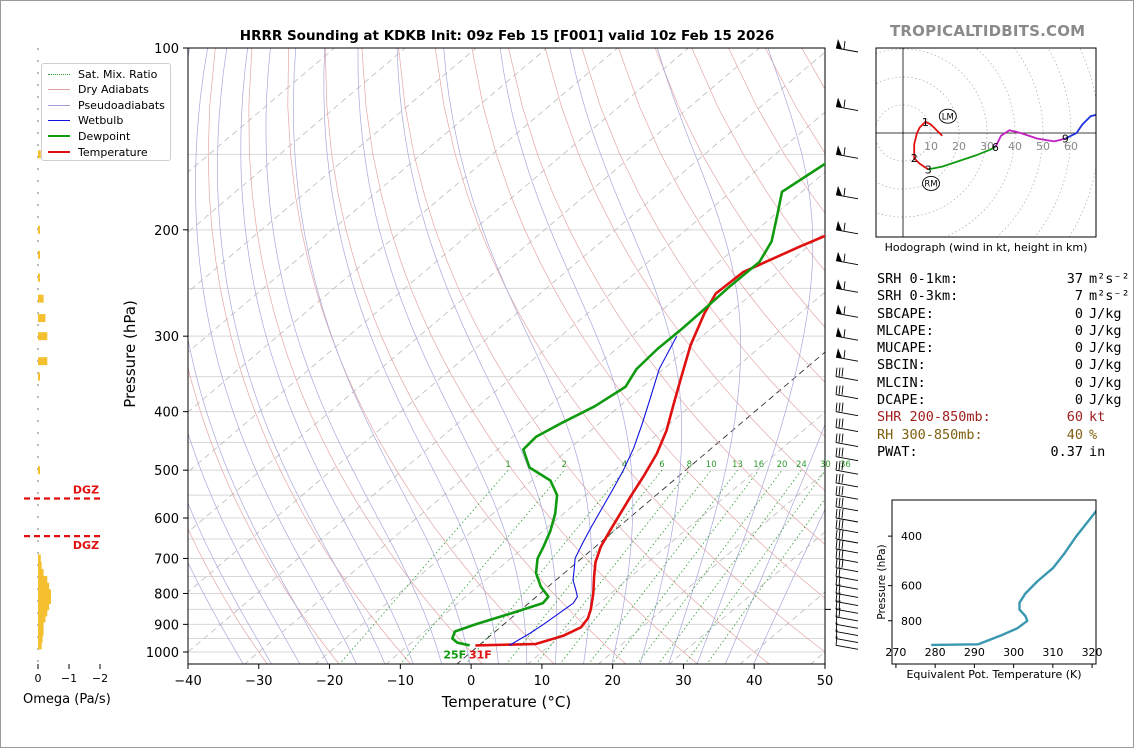  I want to click on hodograph-ring-label: 60, so click(1071, 146).